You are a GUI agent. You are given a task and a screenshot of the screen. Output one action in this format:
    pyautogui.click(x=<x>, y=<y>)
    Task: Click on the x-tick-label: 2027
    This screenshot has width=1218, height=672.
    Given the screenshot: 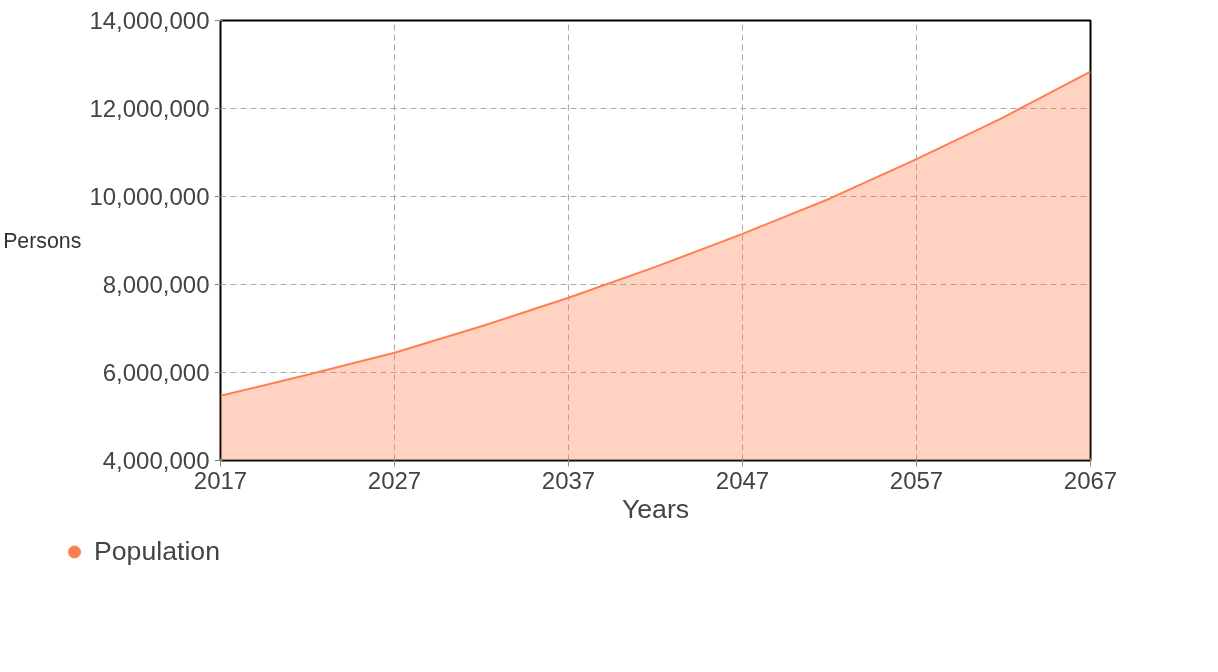 What is the action you would take?
    pyautogui.click(x=394, y=480)
    